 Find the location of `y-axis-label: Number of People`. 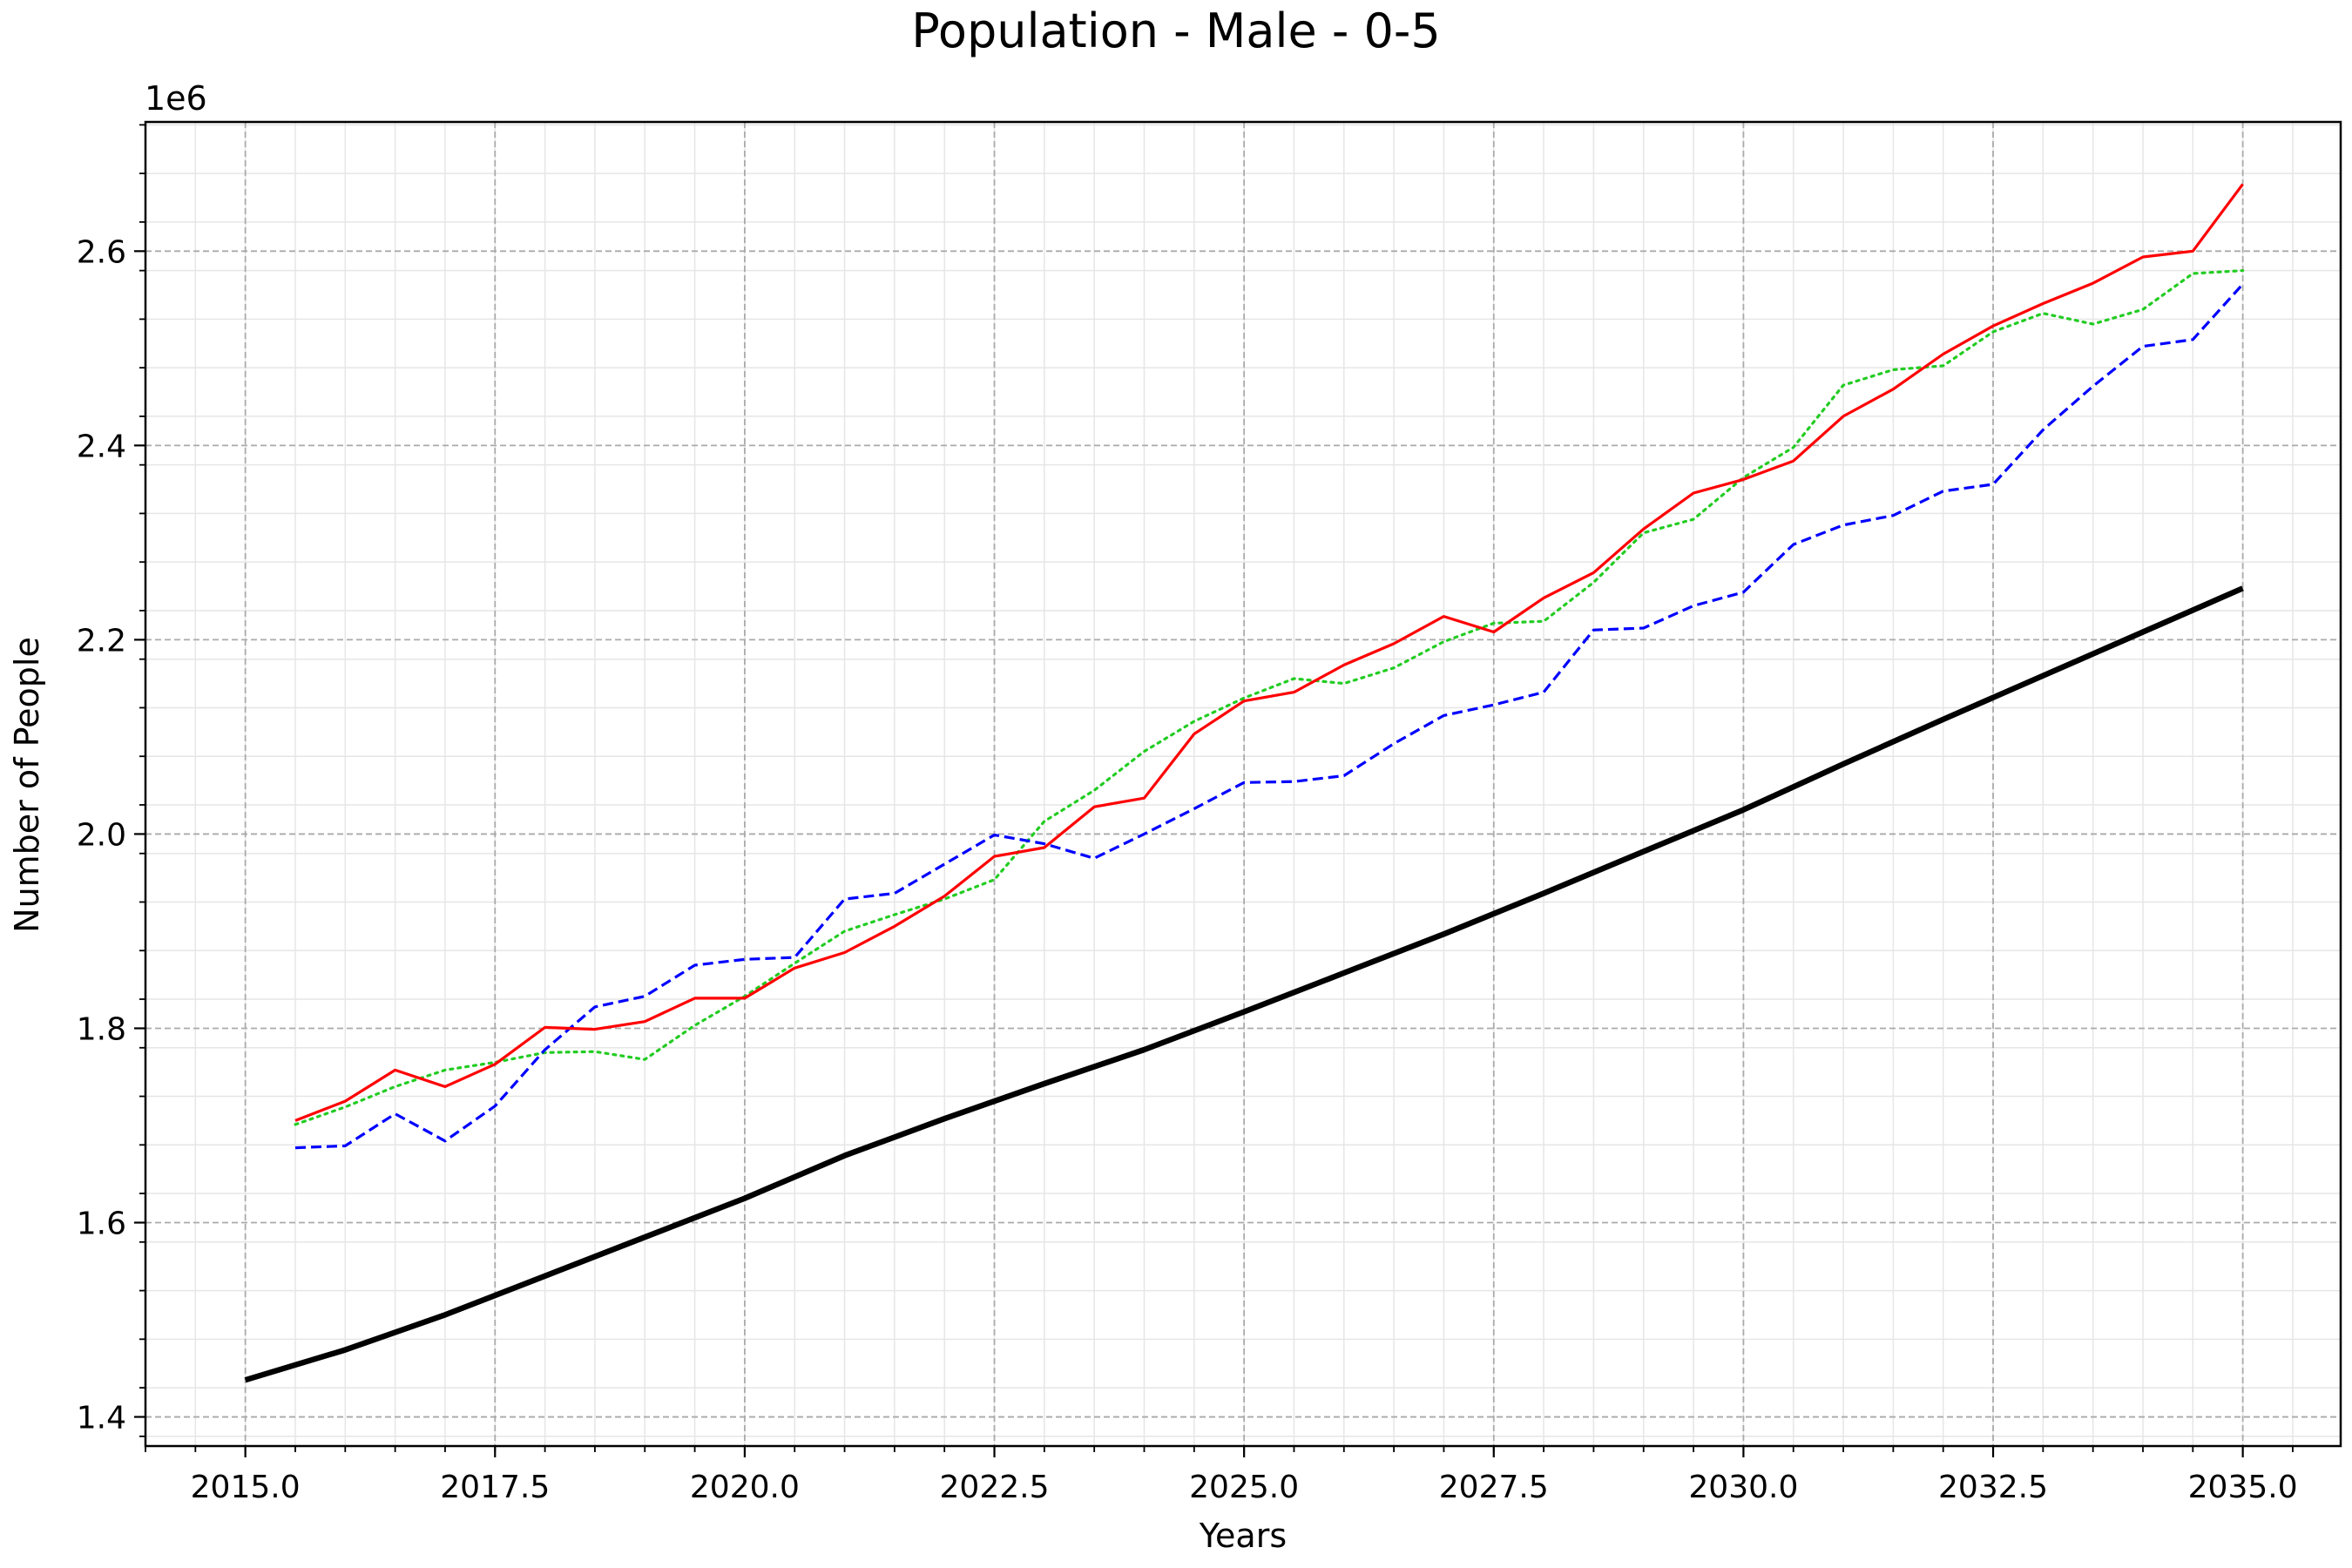

y-axis-label: Number of People is located at coordinates (27, 785).